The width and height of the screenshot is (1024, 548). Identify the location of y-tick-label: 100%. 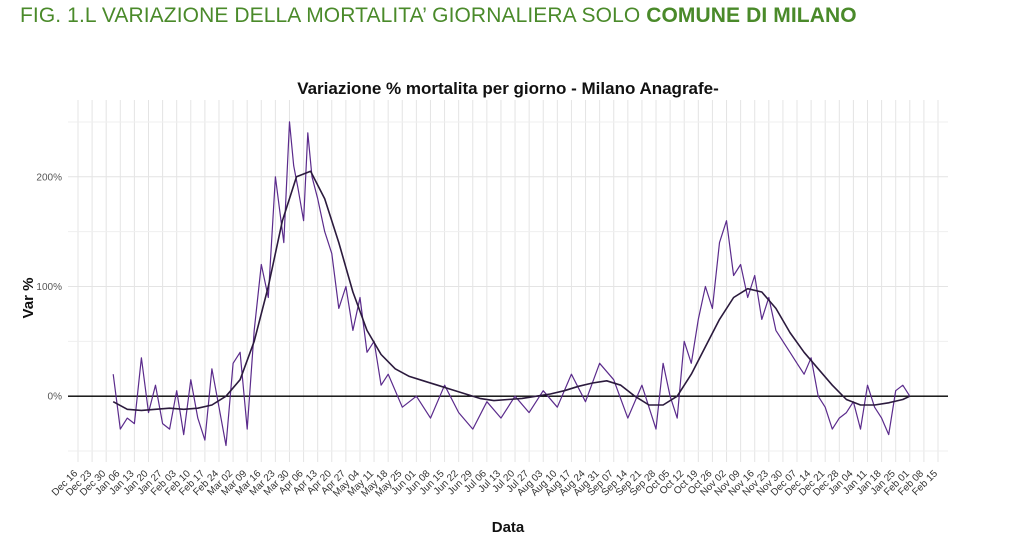
(49, 287).